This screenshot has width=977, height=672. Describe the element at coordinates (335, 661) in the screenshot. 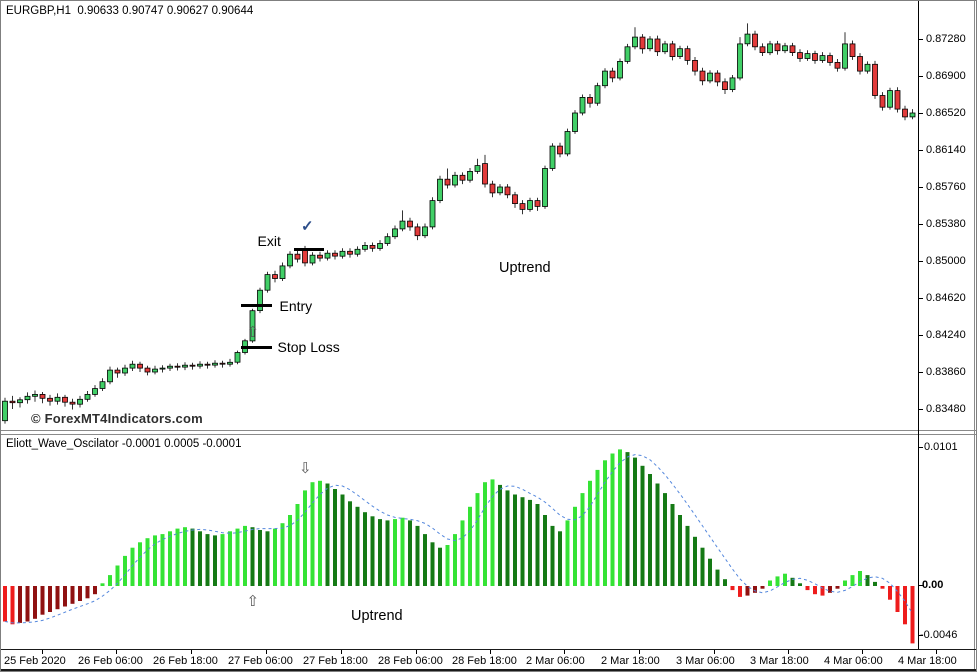

I see `time-scale-label: 27 Feb 18:00` at that location.